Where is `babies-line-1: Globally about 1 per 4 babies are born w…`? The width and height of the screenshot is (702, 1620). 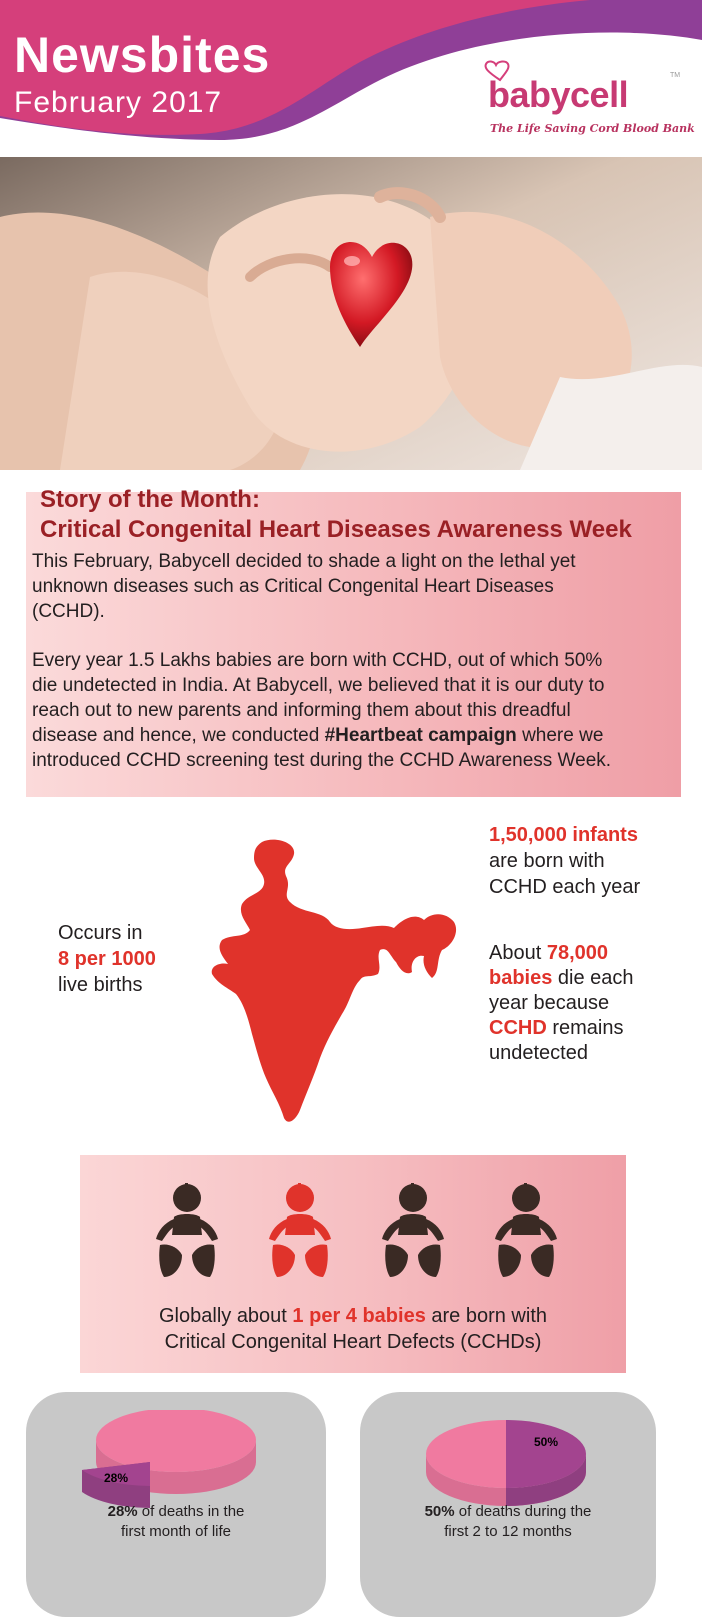 babies-line-1: Globally about 1 per 4 babies are born w… is located at coordinates (353, 1316).